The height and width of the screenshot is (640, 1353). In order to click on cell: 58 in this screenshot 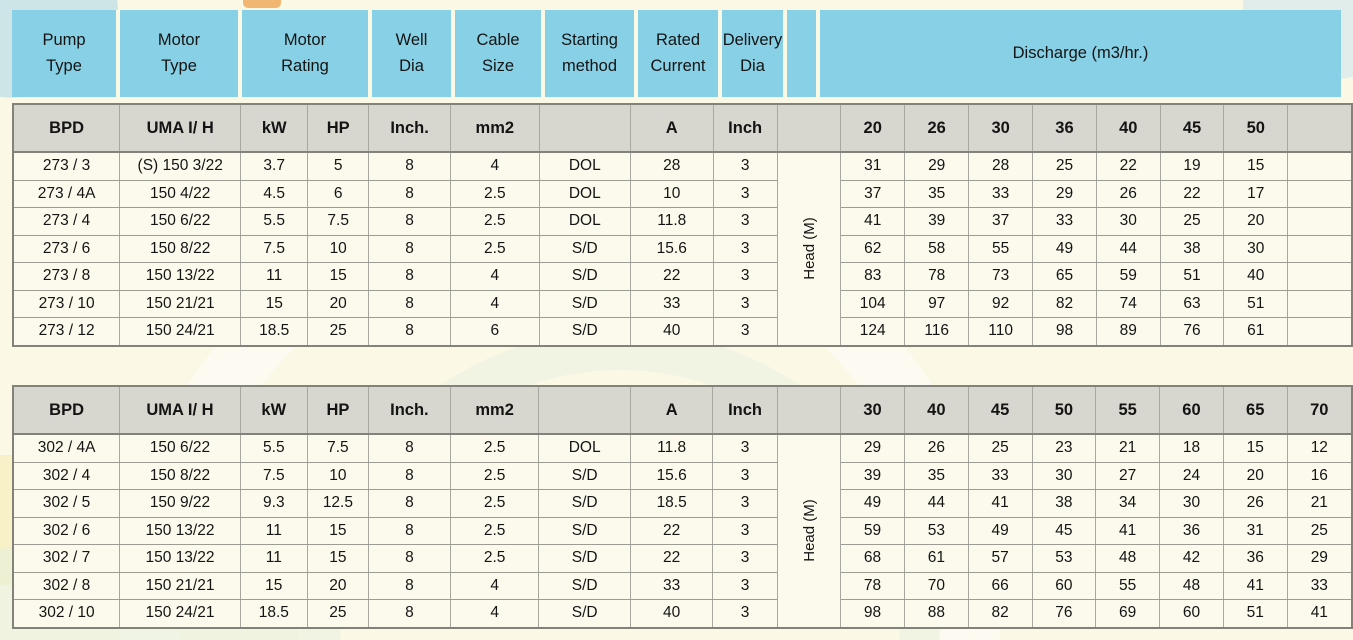, I will do `click(937, 248)`.